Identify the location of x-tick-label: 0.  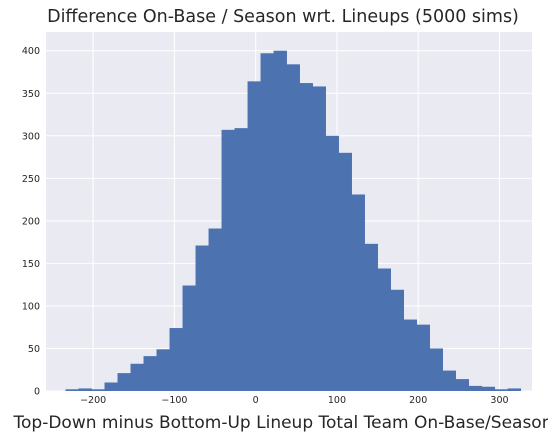
(256, 400).